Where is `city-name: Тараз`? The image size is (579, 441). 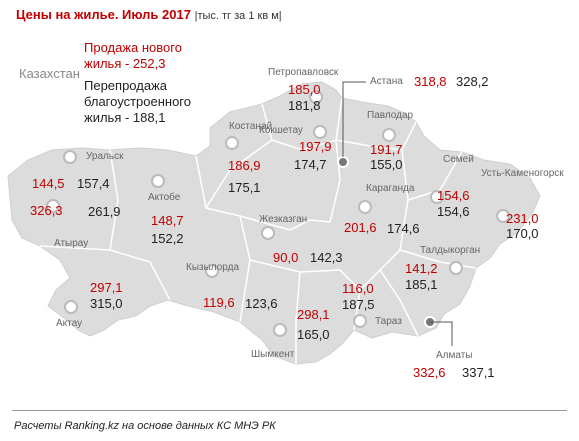 city-name: Тараз is located at coordinates (388, 321).